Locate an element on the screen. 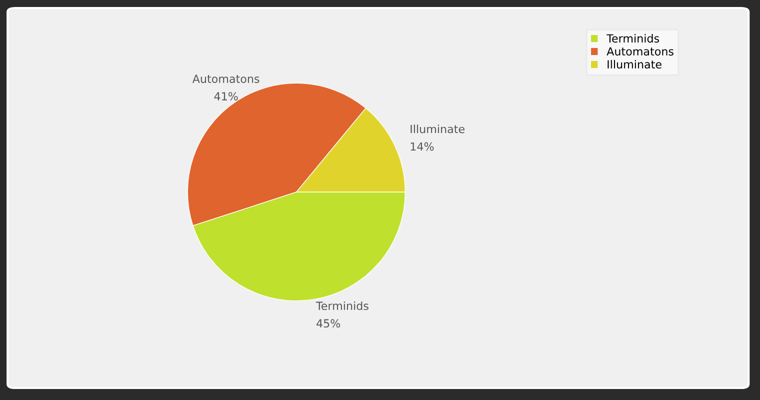 This screenshot has width=760, height=400. slice-label: Terminids is located at coordinates (342, 305).